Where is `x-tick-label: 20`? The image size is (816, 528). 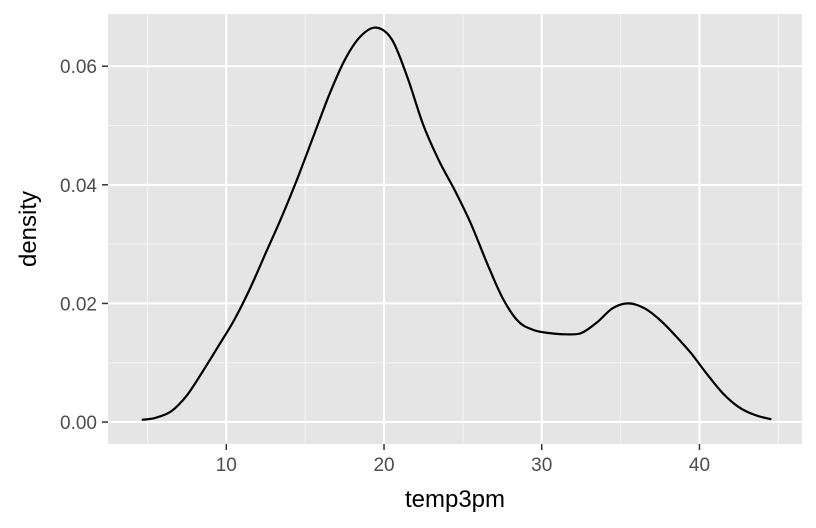
x-tick-label: 20 is located at coordinates (383, 465).